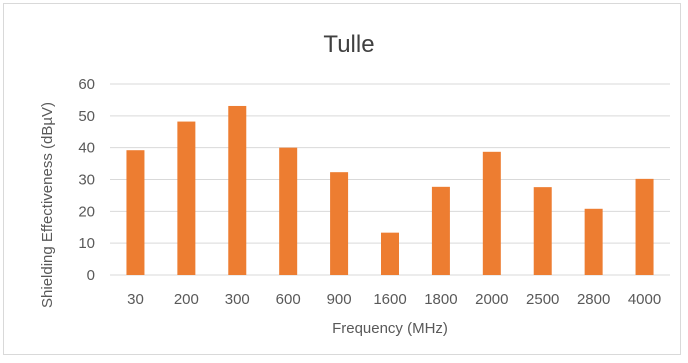 The image size is (688, 363). Describe the element at coordinates (47, 205) in the screenshot. I see `y-axis-title: Shielding Effectiveness (dBµV)` at that location.